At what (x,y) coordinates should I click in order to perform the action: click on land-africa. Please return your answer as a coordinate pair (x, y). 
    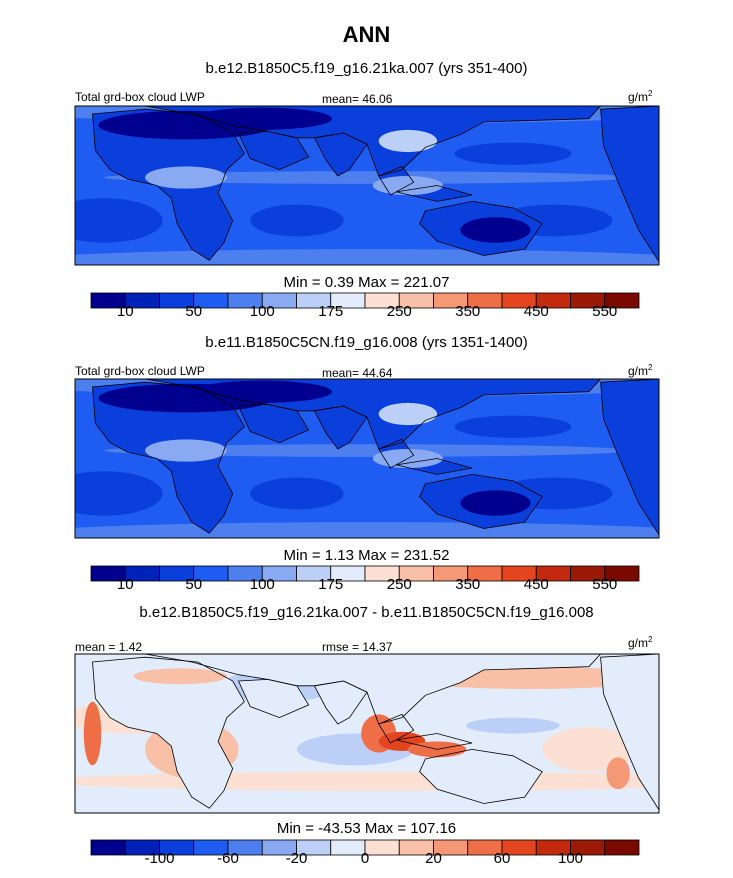
    Looking at the image, I should click on (168, 733).